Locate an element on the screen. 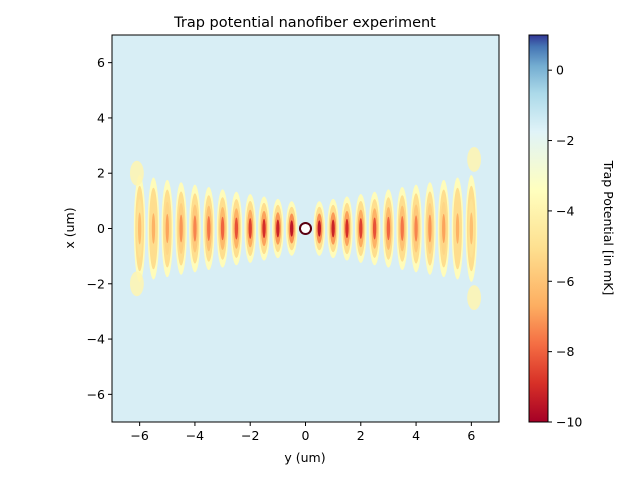 This screenshot has height=480, width=640. y-tick-label: −2 is located at coordinates (96, 283).